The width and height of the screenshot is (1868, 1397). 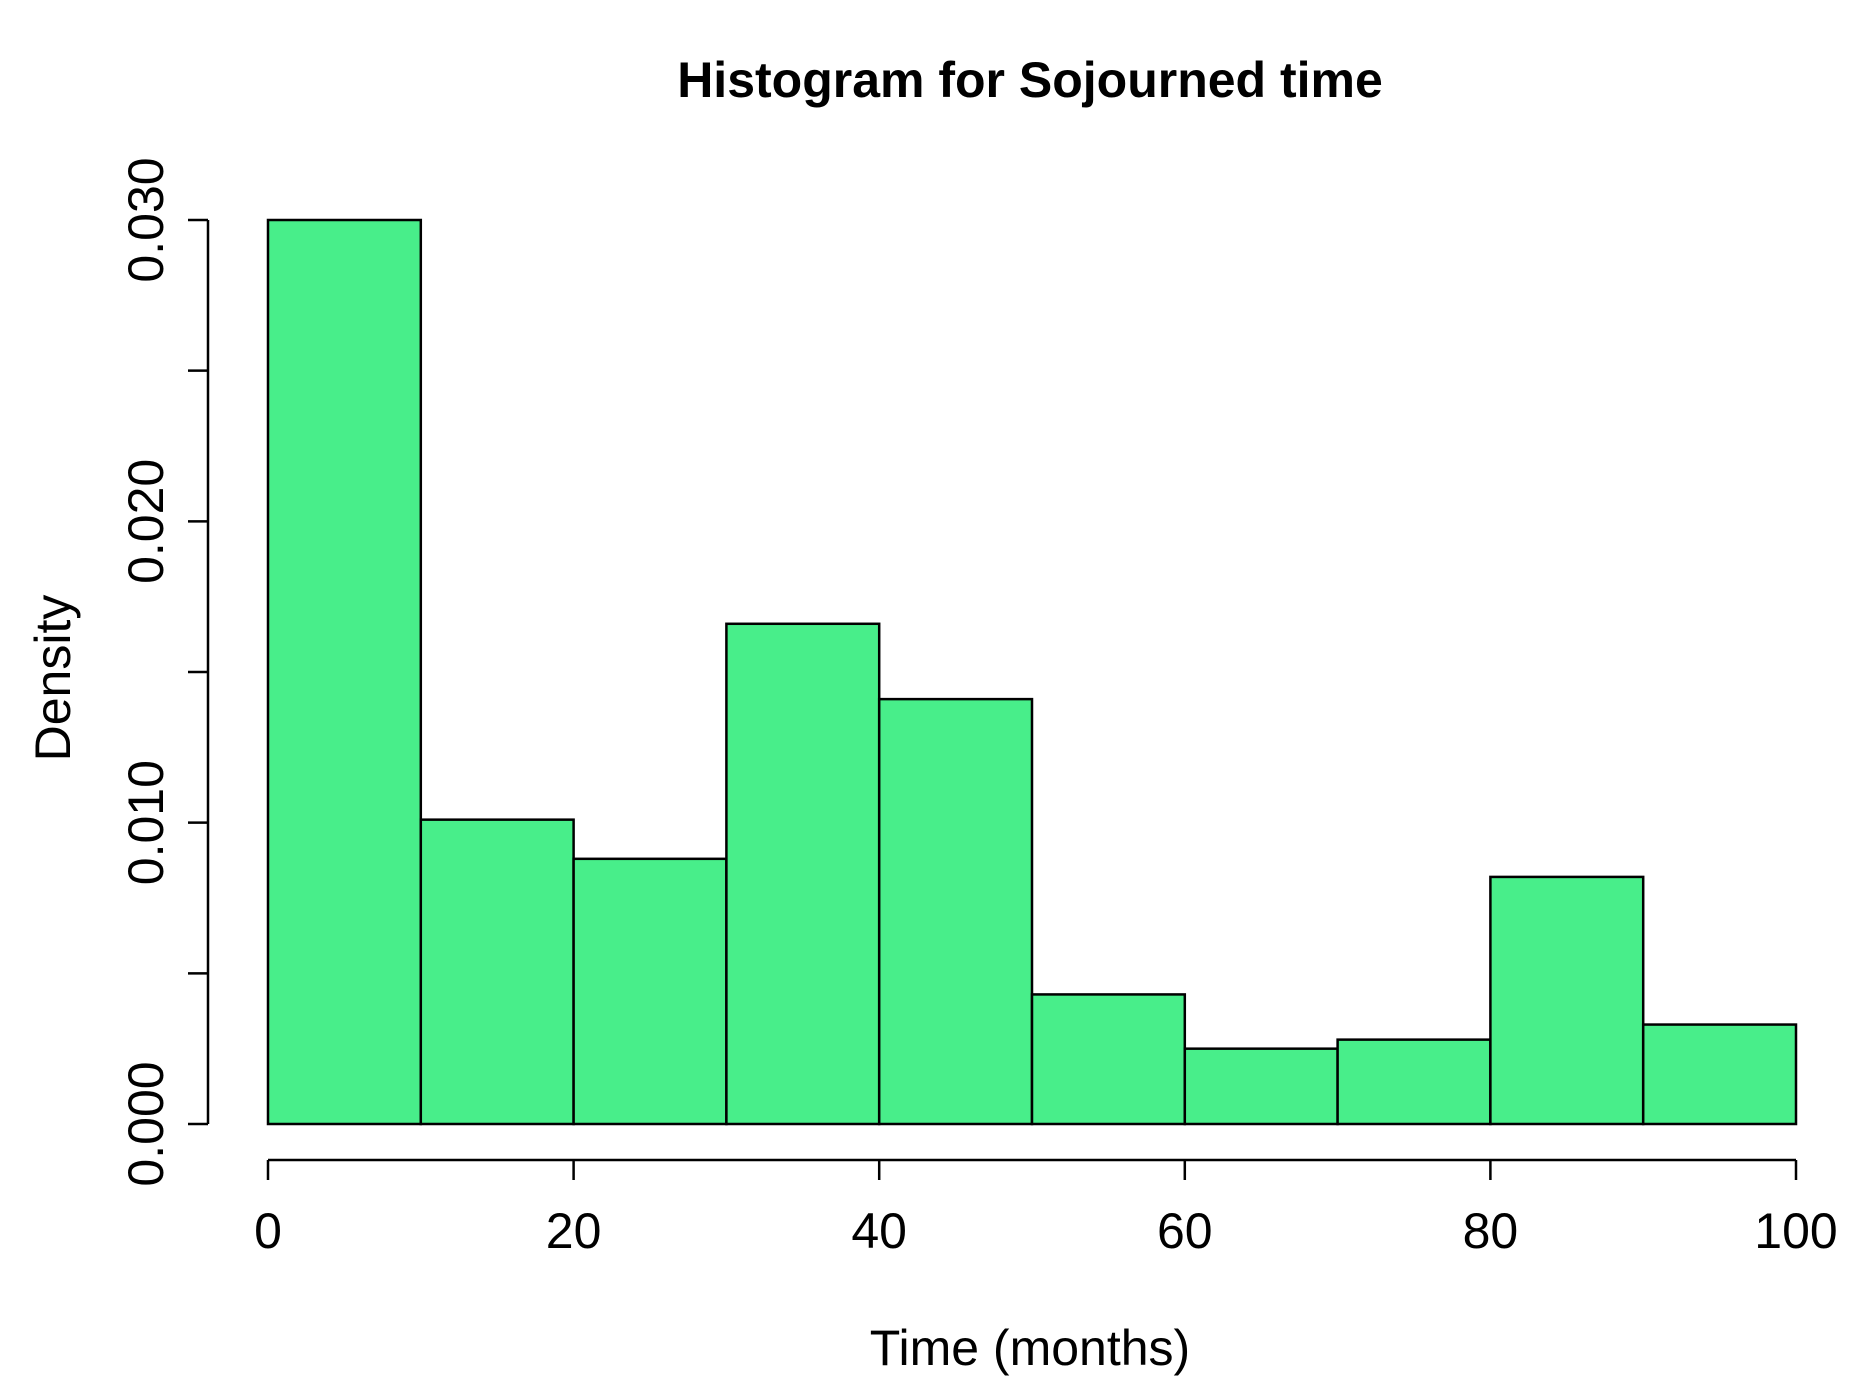 What do you see at coordinates (1030, 1348) in the screenshot?
I see `x-axis-label: Time (months)` at bounding box center [1030, 1348].